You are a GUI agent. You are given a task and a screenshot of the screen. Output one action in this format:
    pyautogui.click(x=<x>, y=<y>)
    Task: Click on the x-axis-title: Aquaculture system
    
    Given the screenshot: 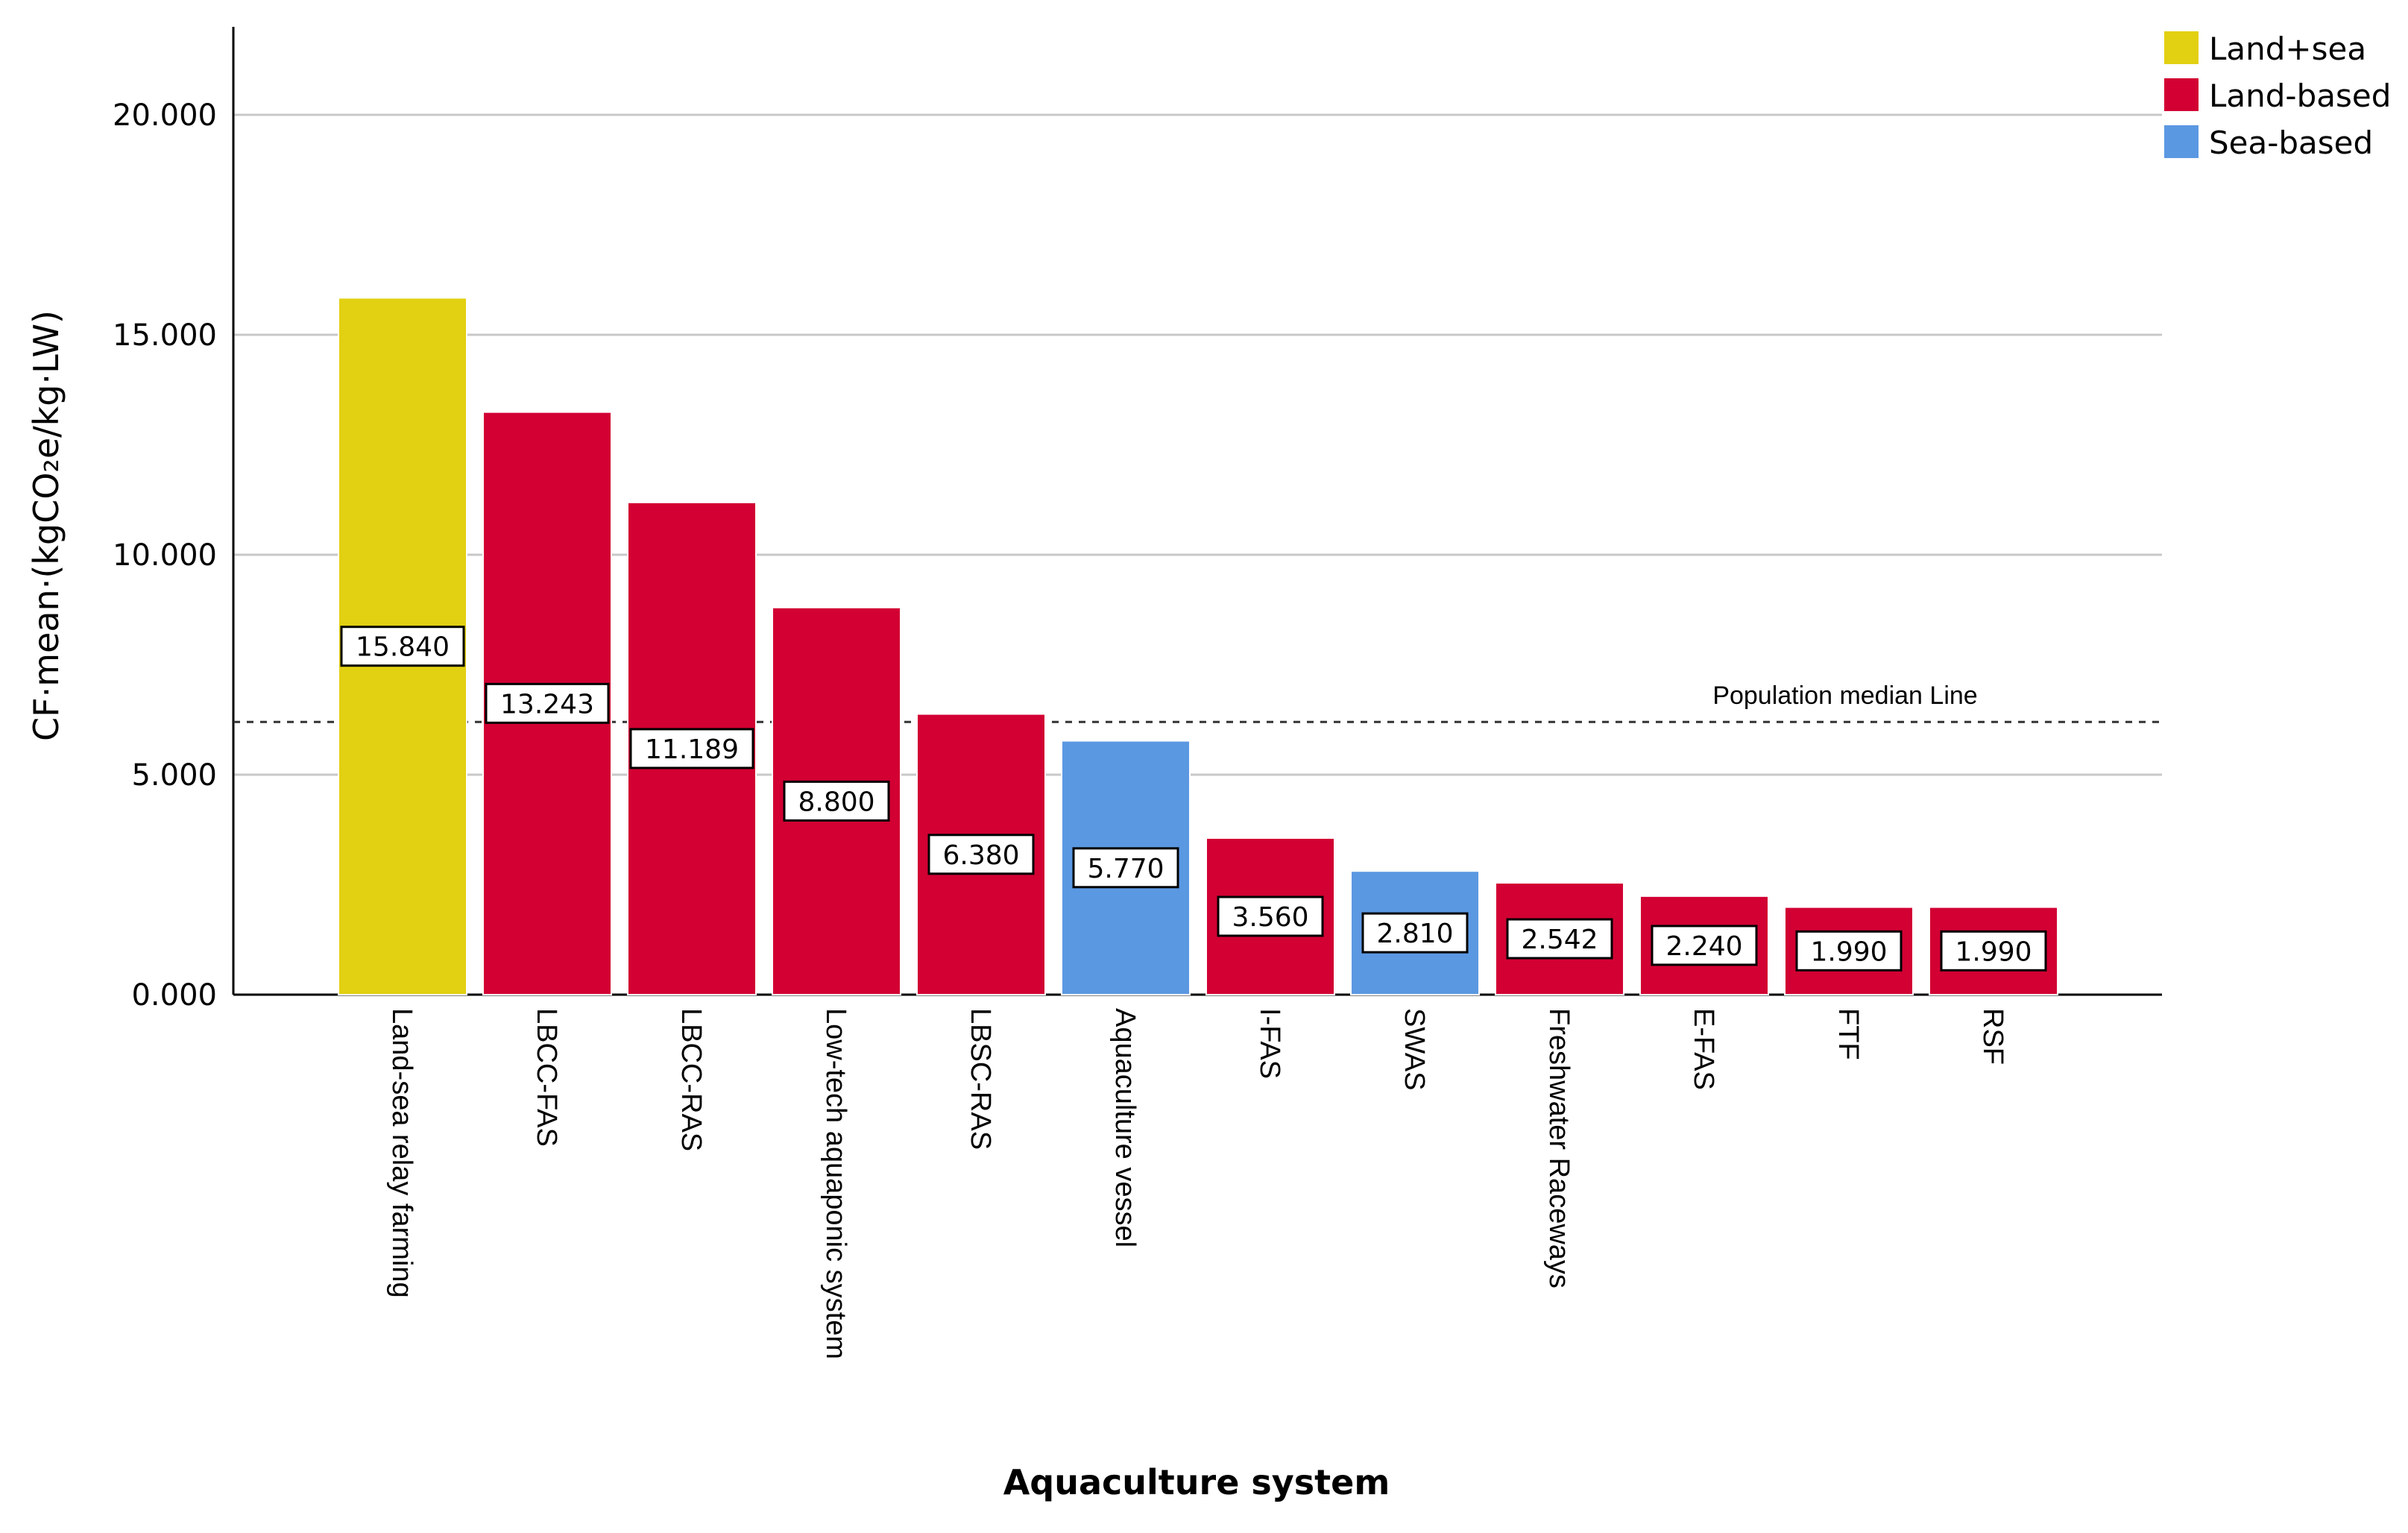 What is the action you would take?
    pyautogui.click(x=1196, y=1482)
    